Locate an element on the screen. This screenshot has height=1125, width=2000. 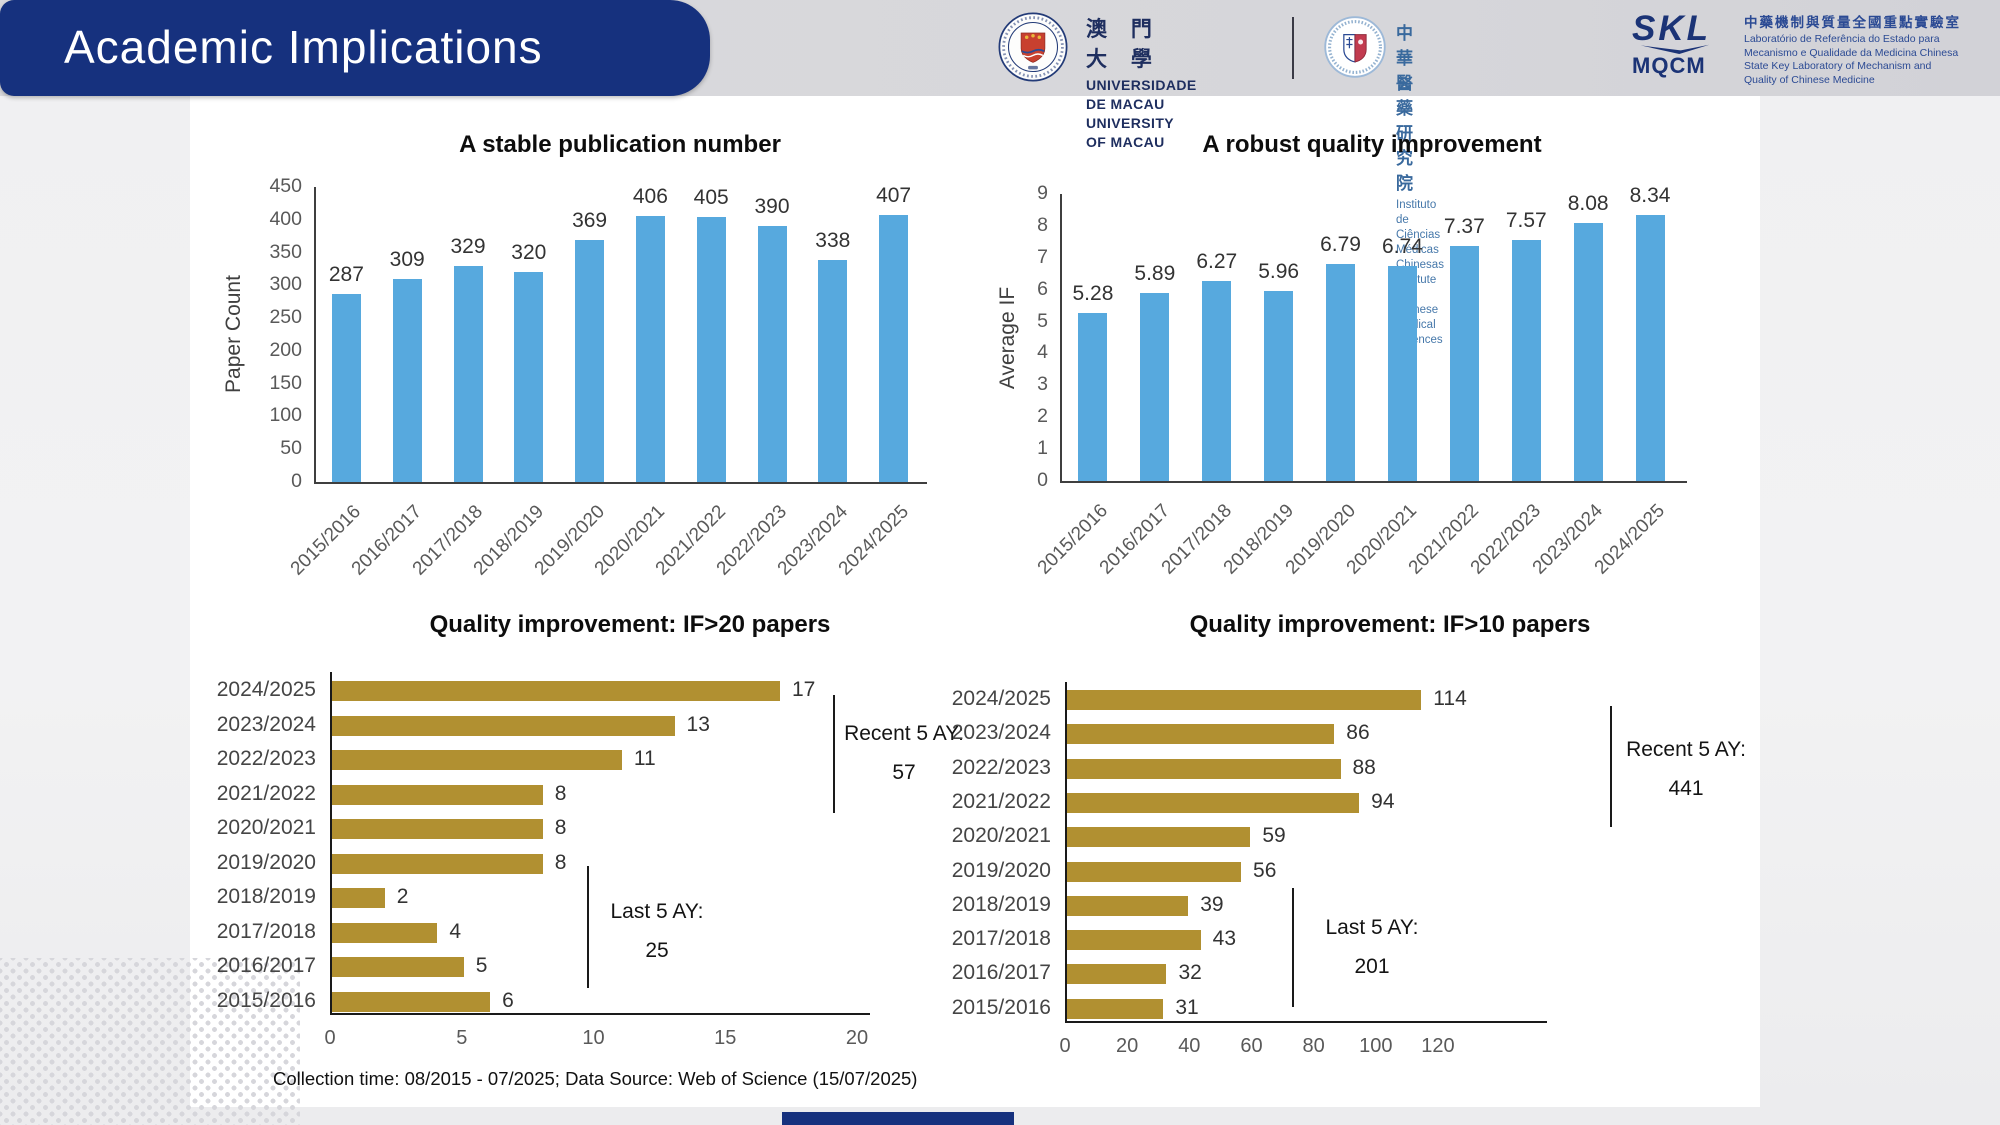
skl-name-english-1: State Key Laboratory of Mechanism and is located at coordinates (1838, 66).